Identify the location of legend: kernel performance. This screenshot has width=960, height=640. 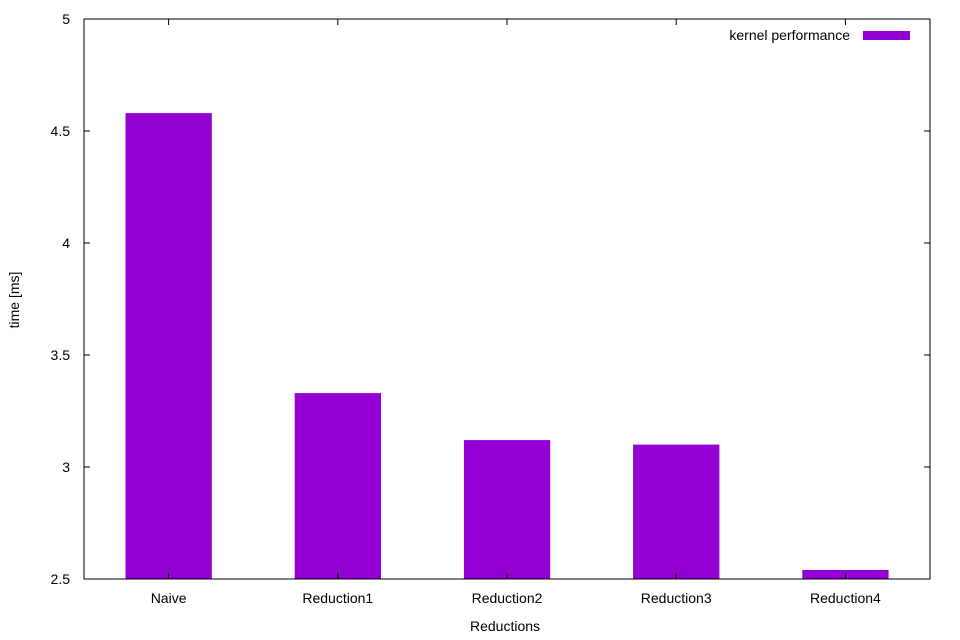
(819, 35).